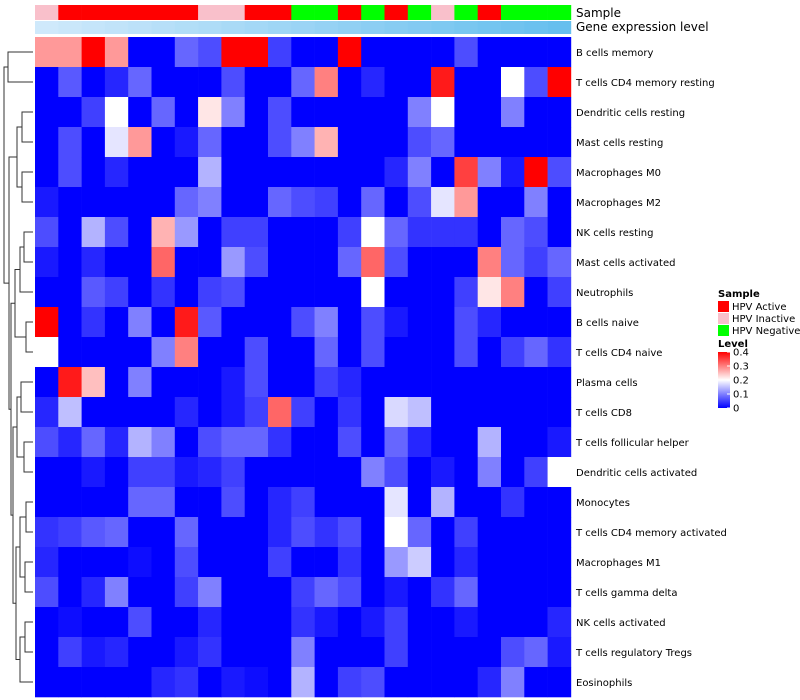 The image size is (800, 700). I want to click on legend-sample-label: HPV Negative, so click(766, 331).